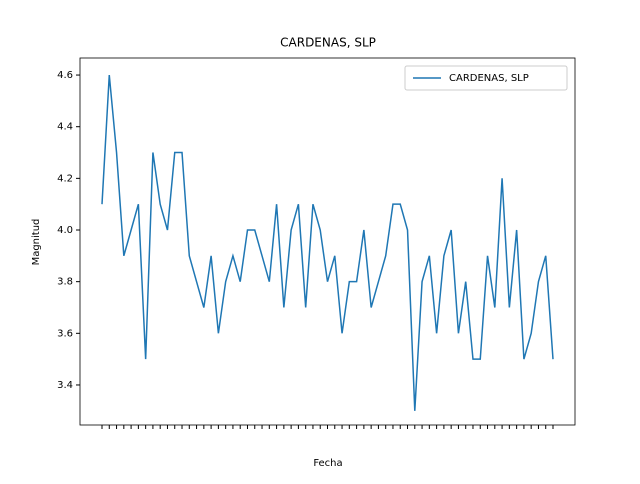  I want to click on y-tick-label: 4.2, so click(65, 178).